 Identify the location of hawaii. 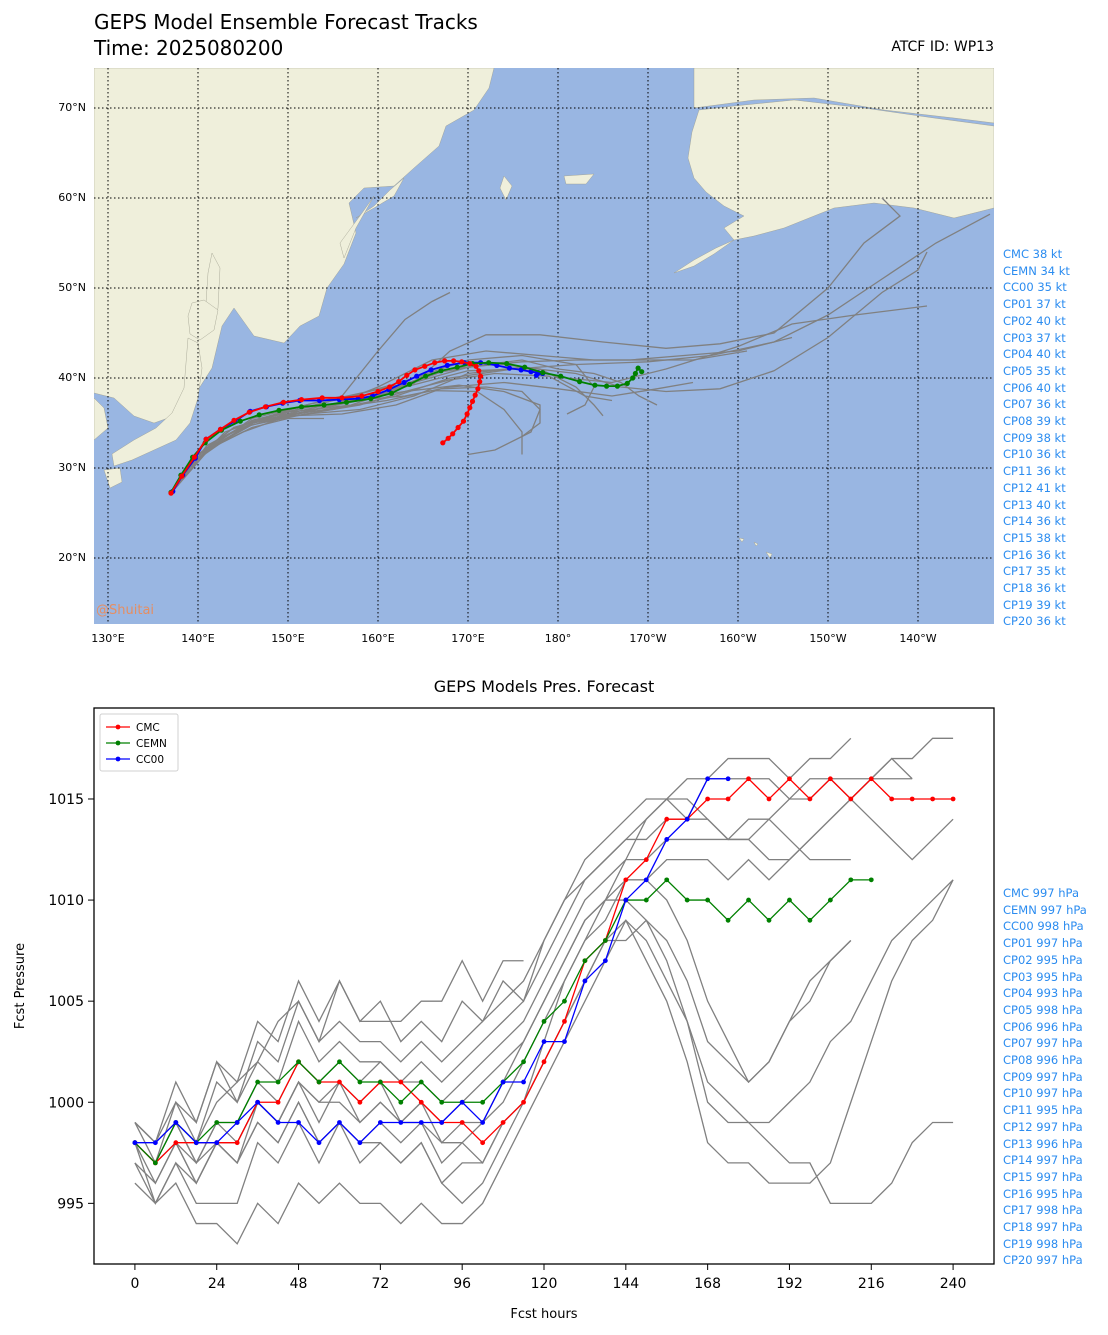
(755, 548).